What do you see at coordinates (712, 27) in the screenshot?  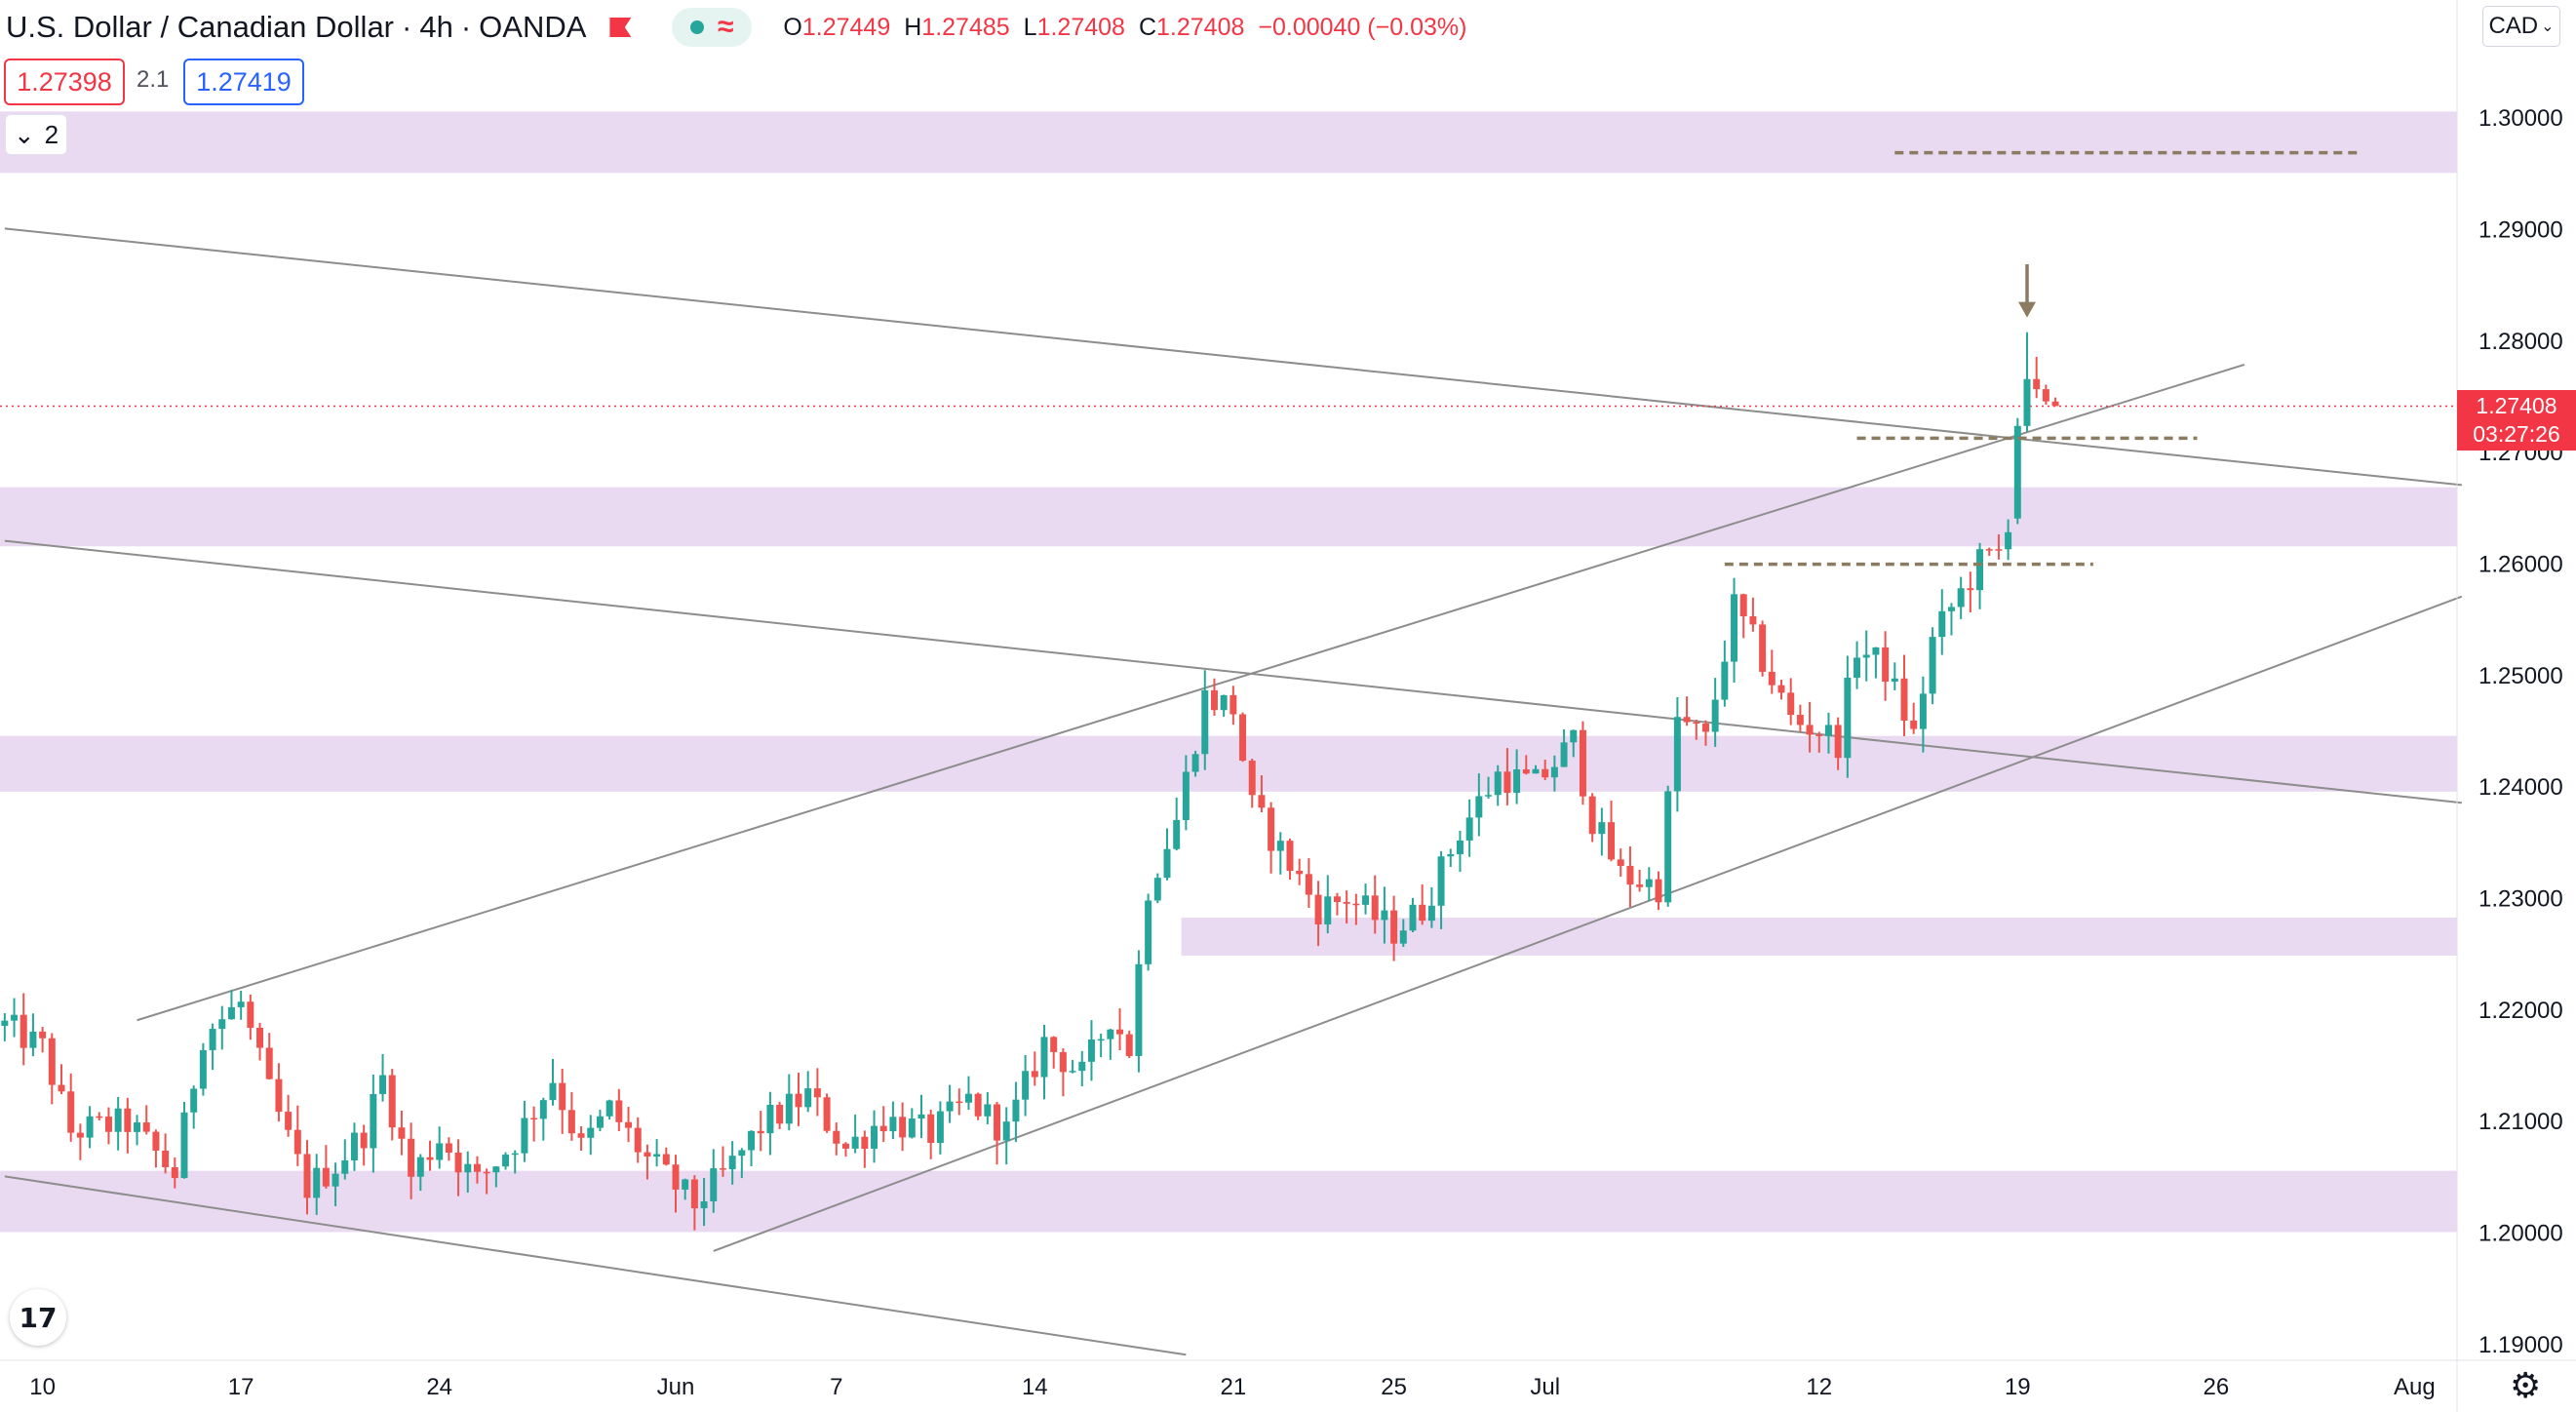 I see `market-status-pill: ≈` at bounding box center [712, 27].